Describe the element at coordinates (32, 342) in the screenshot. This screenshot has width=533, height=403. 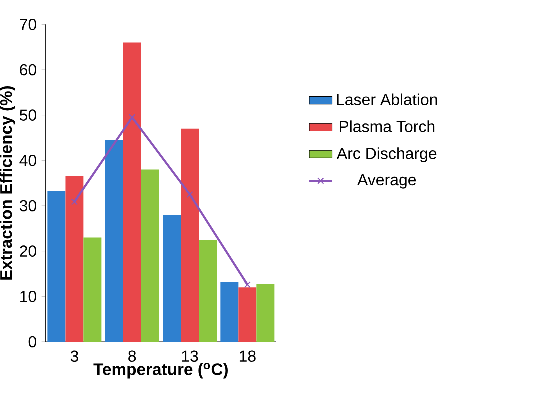
I see `y-tick-label: 0` at that location.